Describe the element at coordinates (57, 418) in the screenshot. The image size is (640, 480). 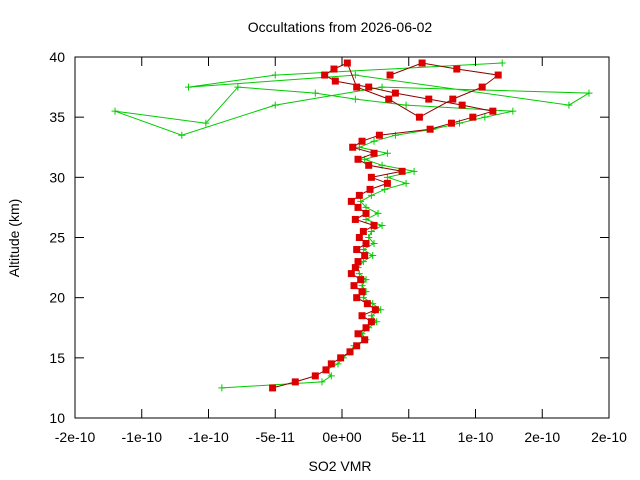
I see `y-tick-label: 10` at that location.